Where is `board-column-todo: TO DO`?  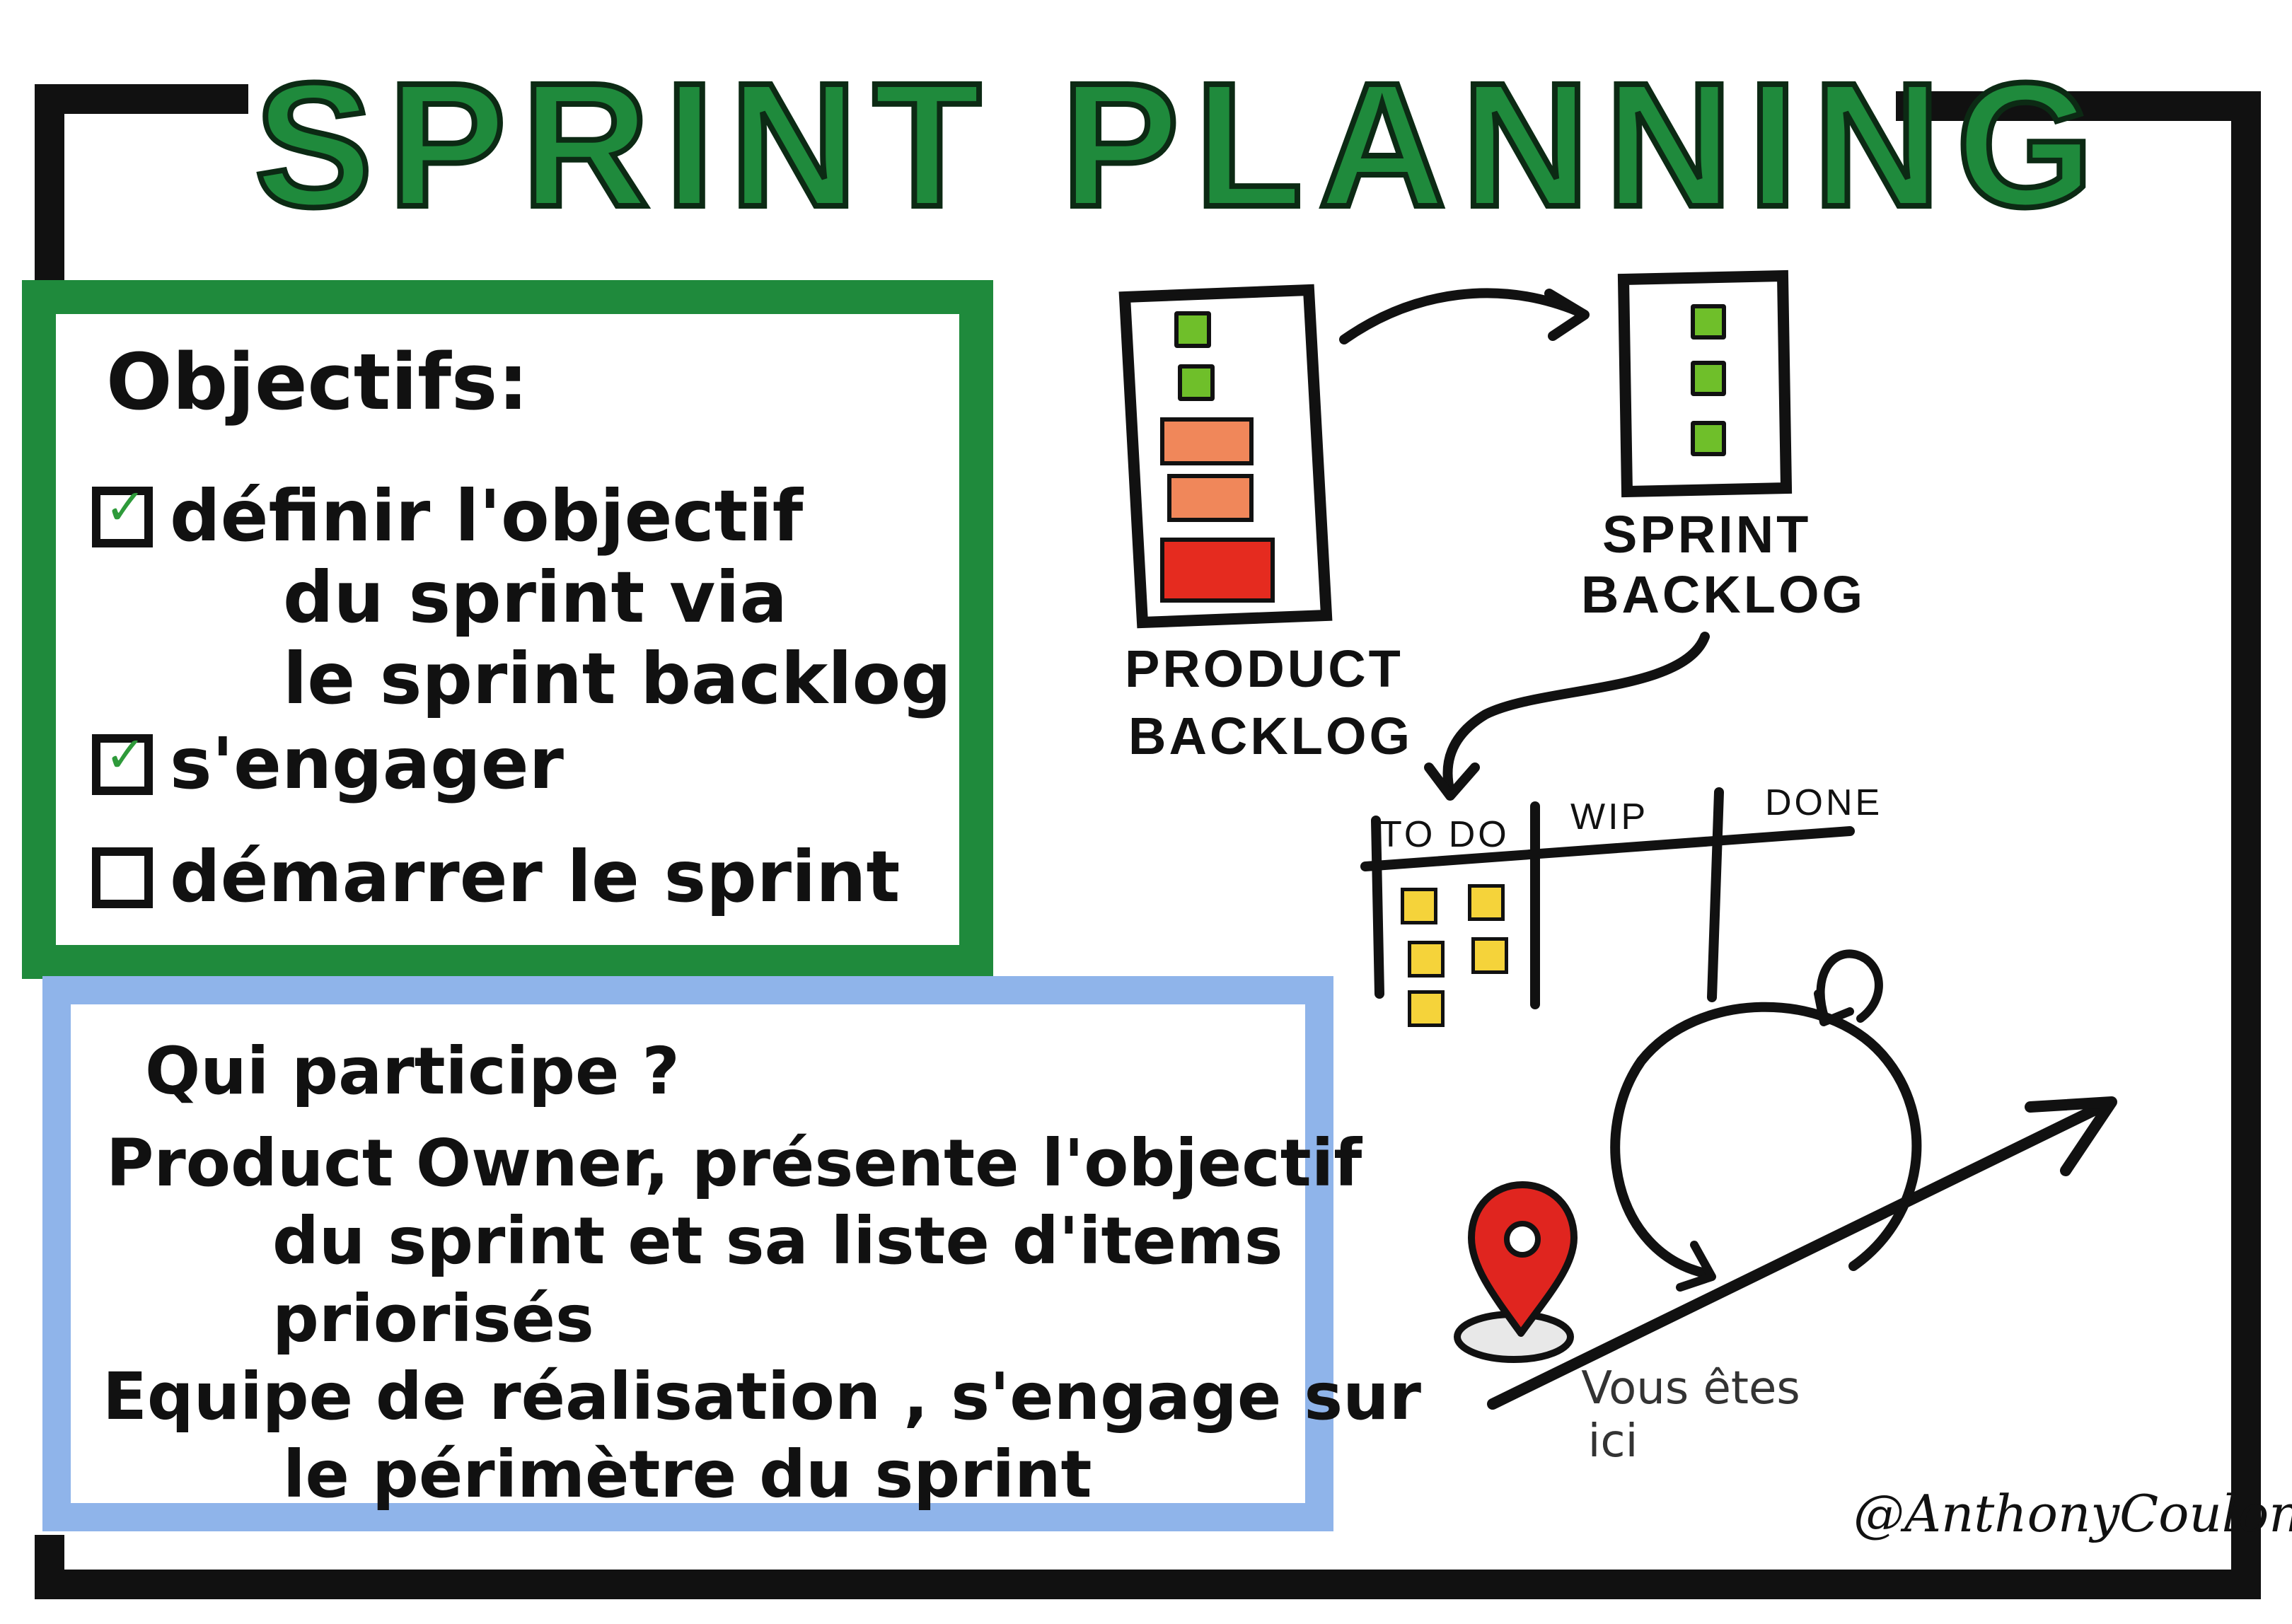 board-column-todo: TO DO is located at coordinates (1444, 834).